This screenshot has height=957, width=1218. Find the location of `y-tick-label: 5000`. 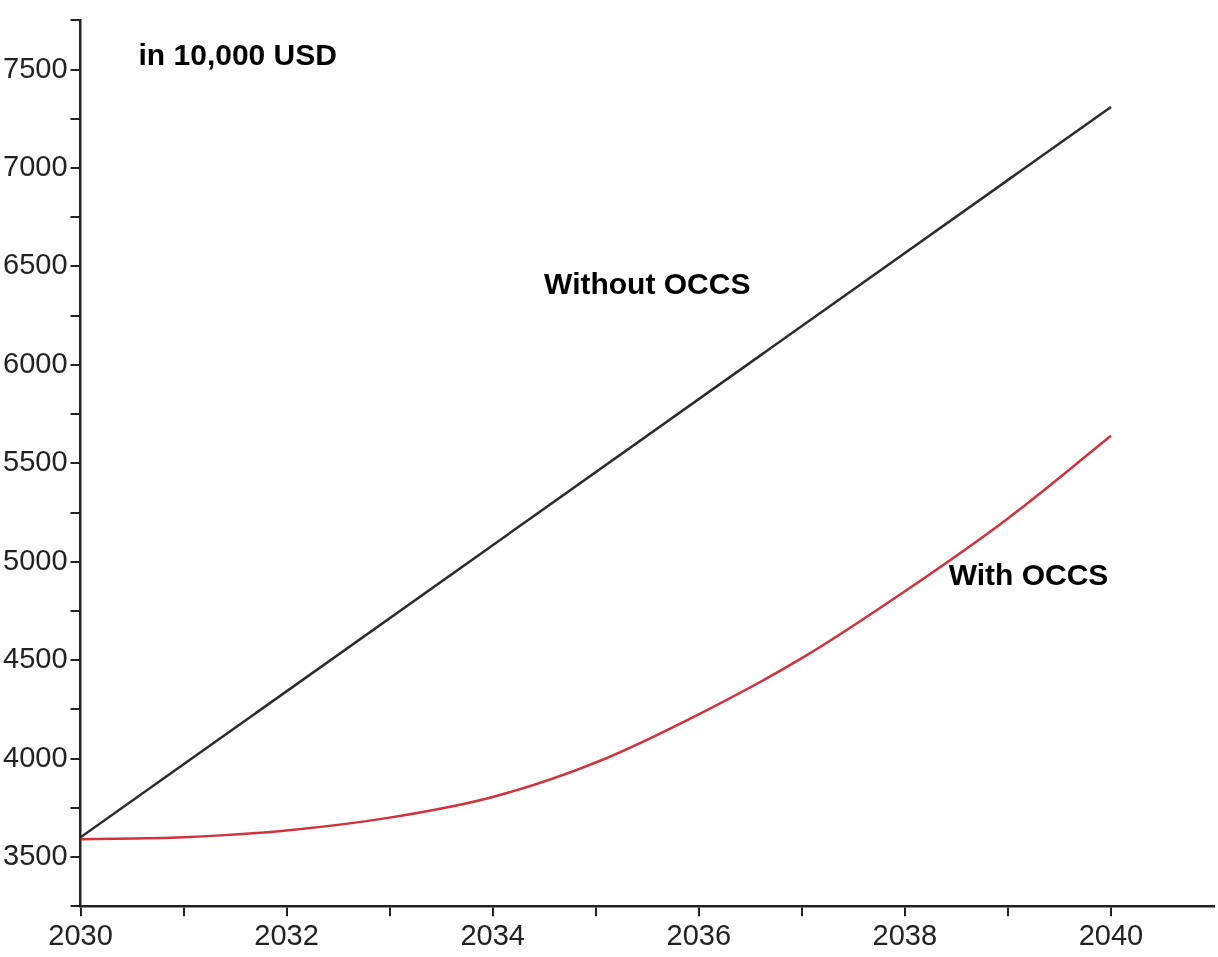

y-tick-label: 5000 is located at coordinates (35, 559).